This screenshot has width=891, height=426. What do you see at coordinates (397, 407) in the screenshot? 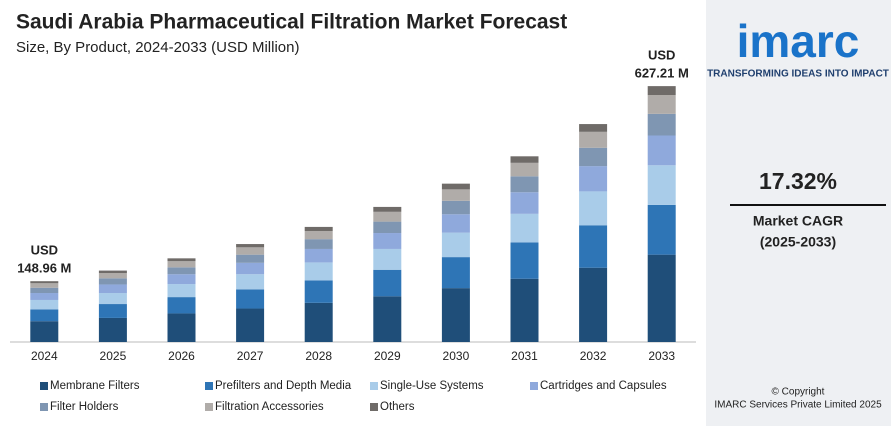
I see `legend-label: Others` at bounding box center [397, 407].